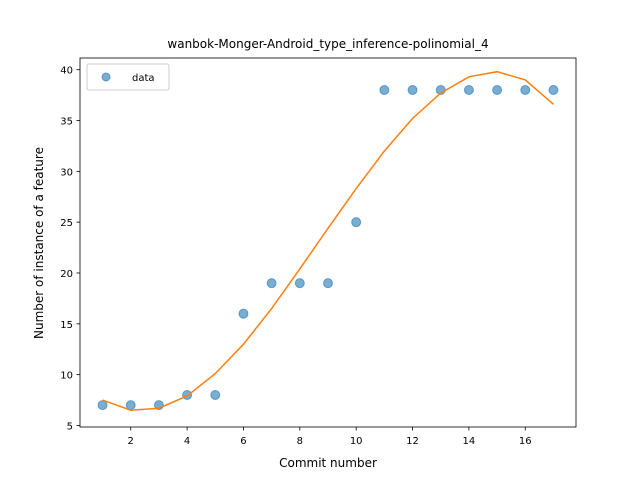  Describe the element at coordinates (328, 463) in the screenshot. I see `x-axis-label: Commit number` at that location.